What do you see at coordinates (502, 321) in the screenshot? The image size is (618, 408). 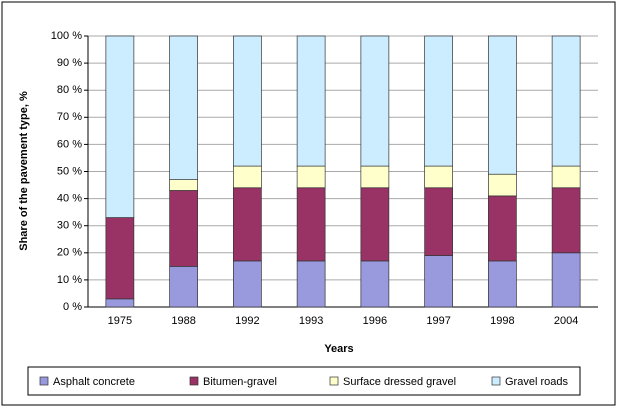 I see `x-tick-label: 1998` at bounding box center [502, 321].